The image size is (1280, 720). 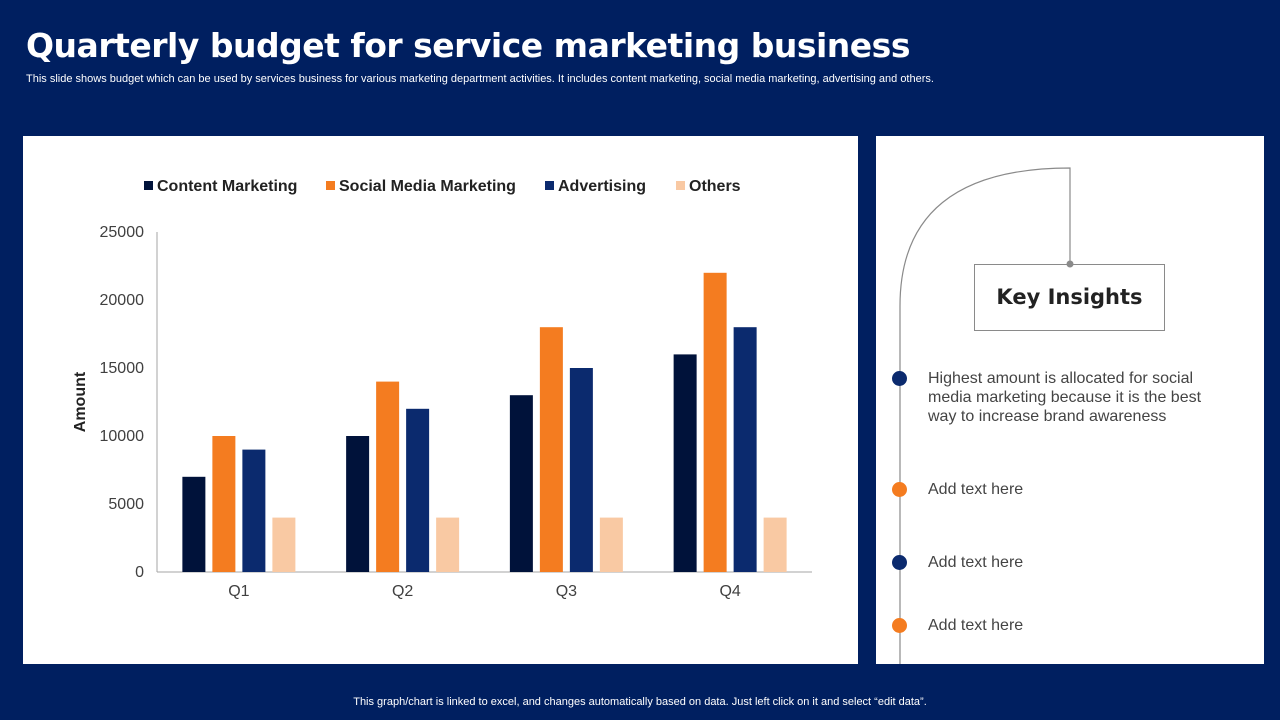 What do you see at coordinates (122, 232) in the screenshot?
I see `y-tick-label: 25000` at bounding box center [122, 232].